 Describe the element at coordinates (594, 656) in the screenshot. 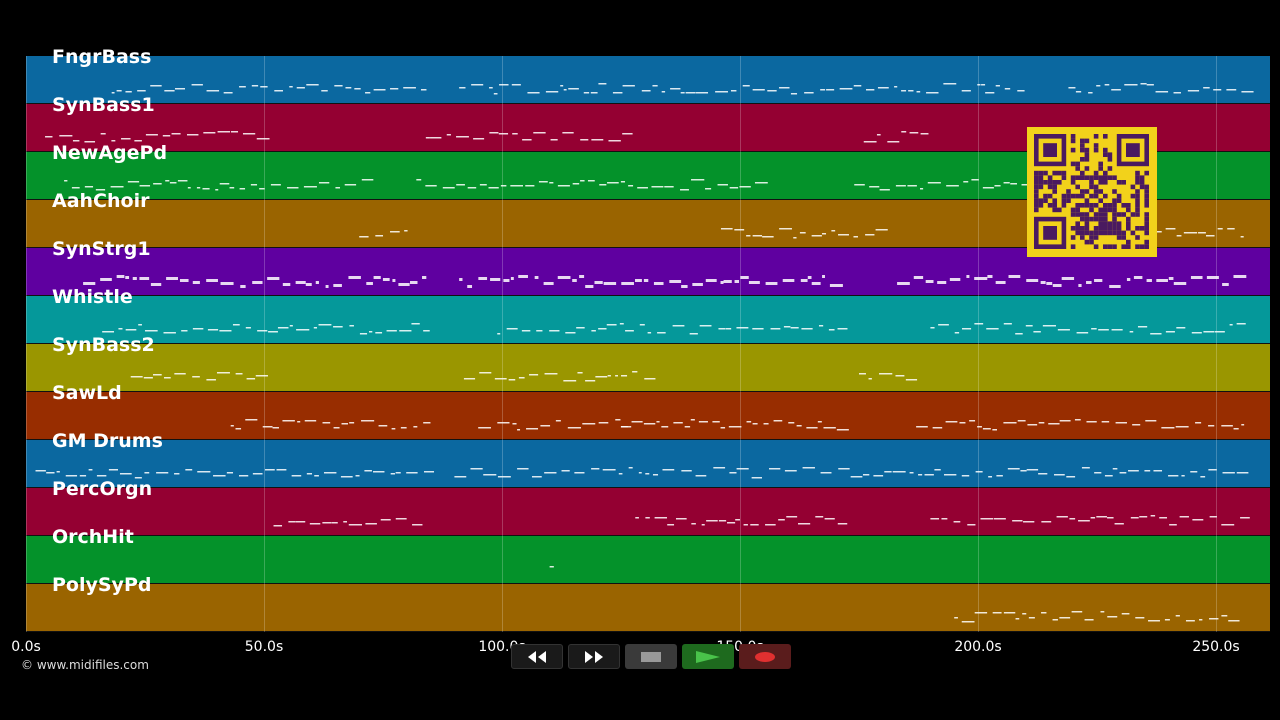

I see `fast-forward-button` at that location.